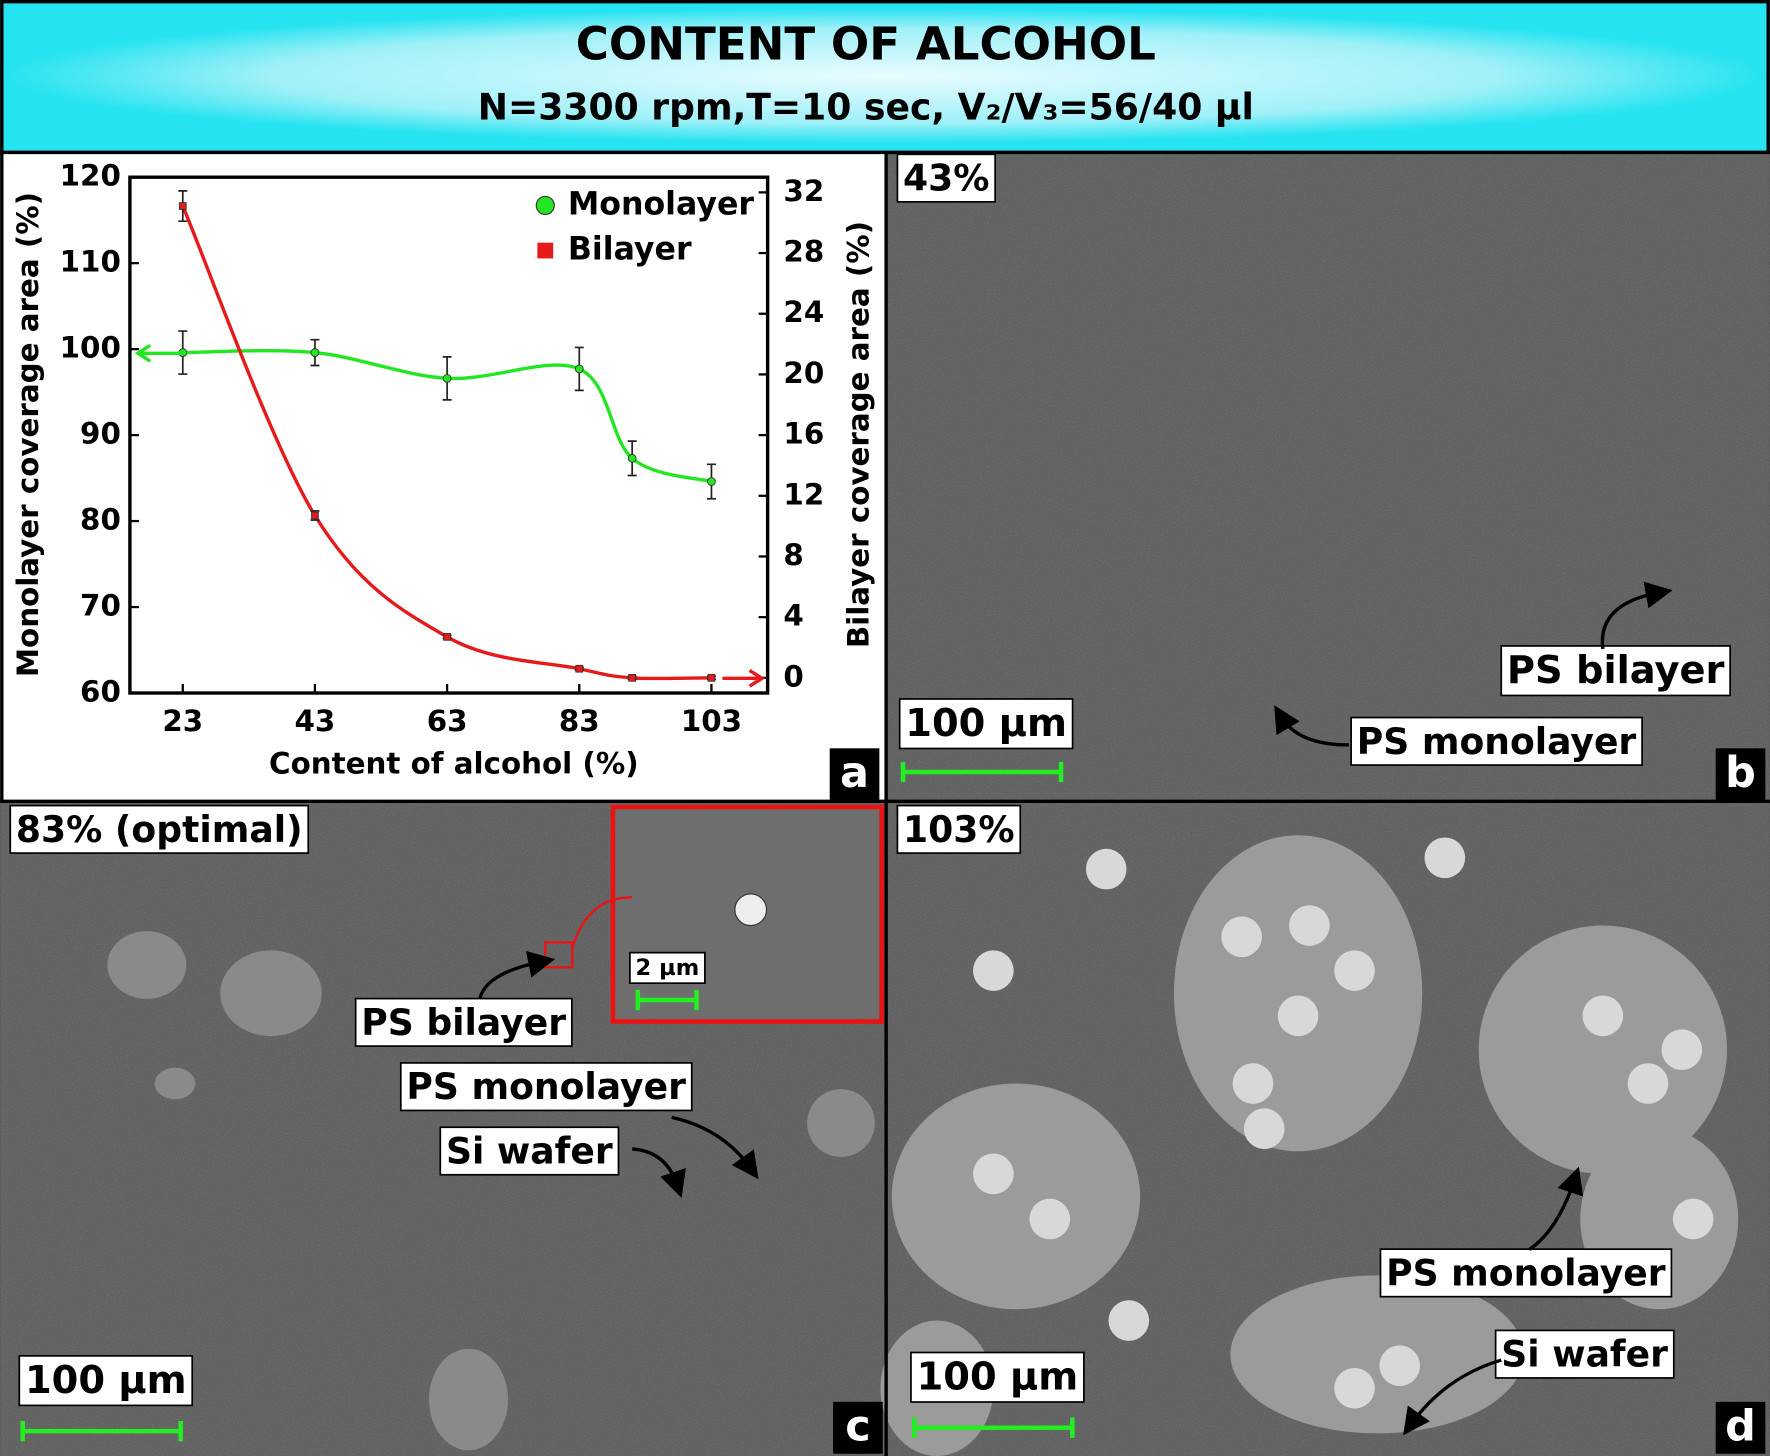  What do you see at coordinates (866, 43) in the screenshot?
I see `title: CONTENT OF ALCOHOL` at bounding box center [866, 43].